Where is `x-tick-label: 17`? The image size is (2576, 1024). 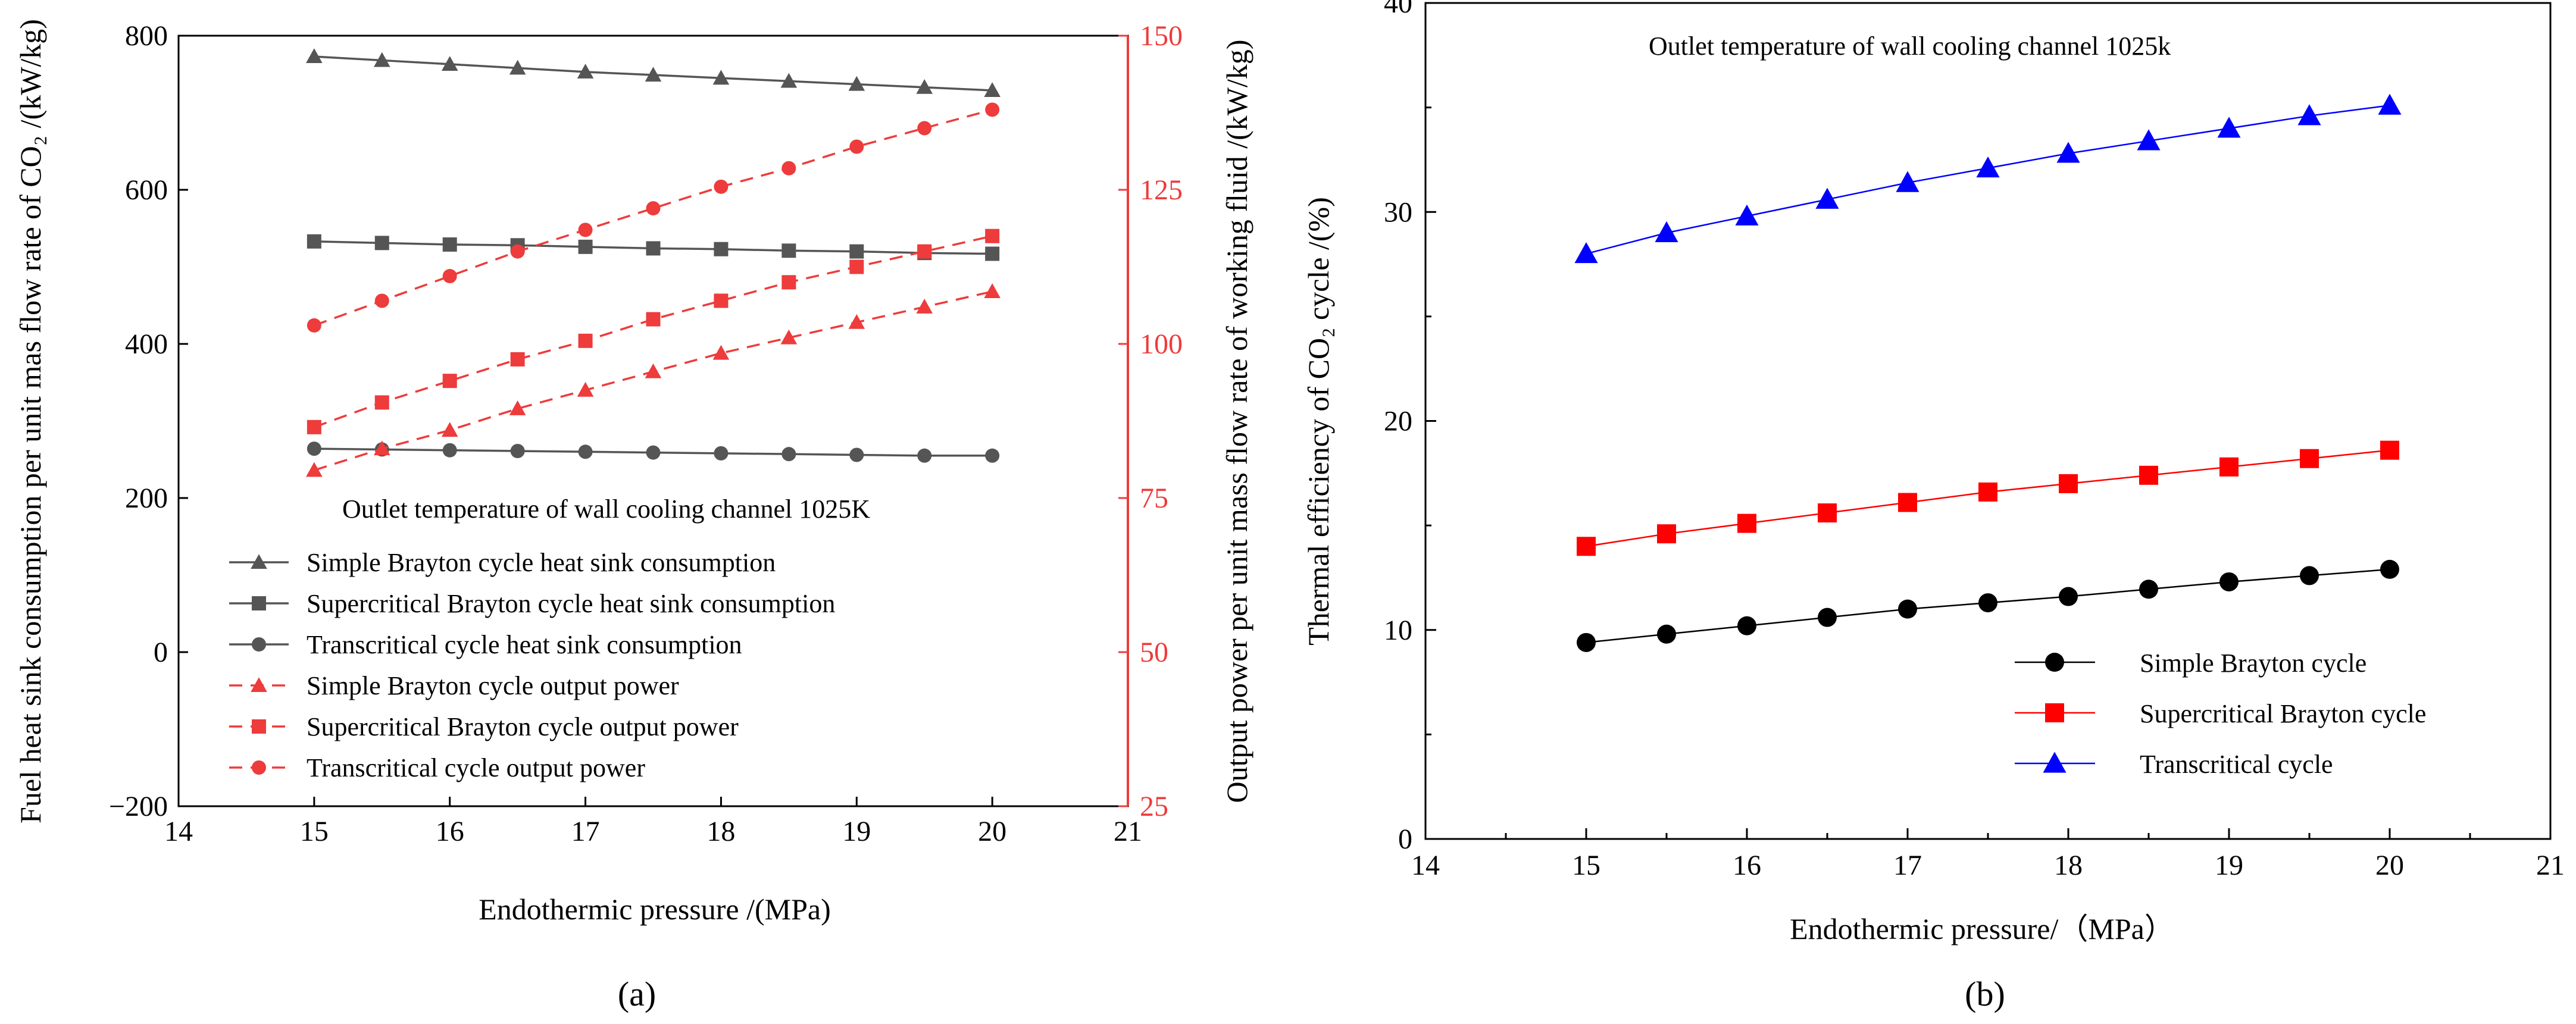 x-tick-label: 17 is located at coordinates (1907, 865).